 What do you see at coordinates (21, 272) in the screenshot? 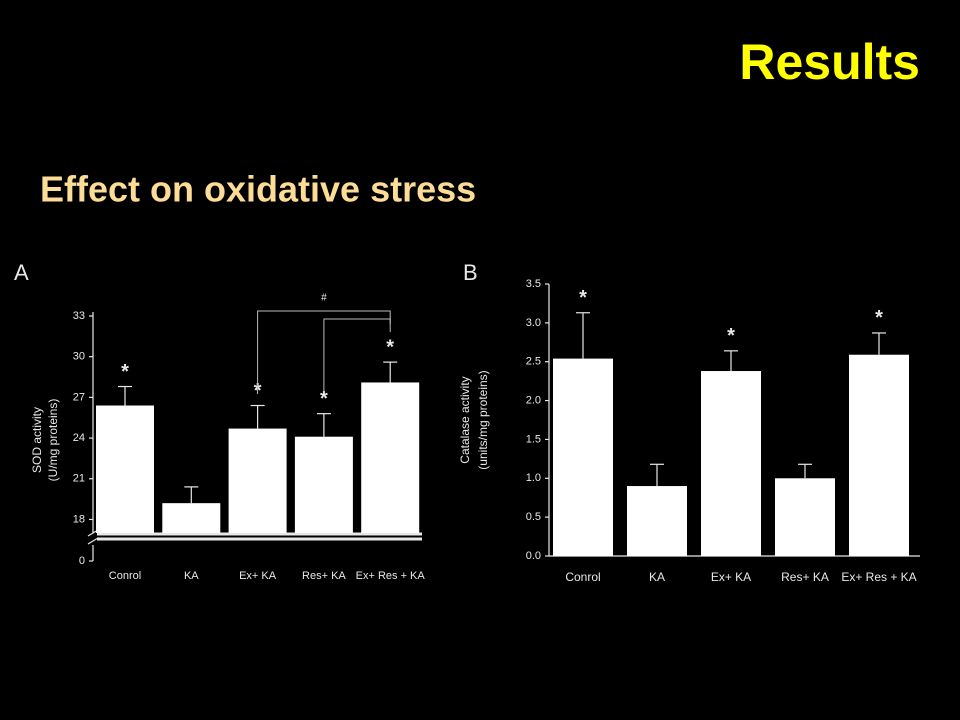
I see `panel-label: A` at bounding box center [21, 272].